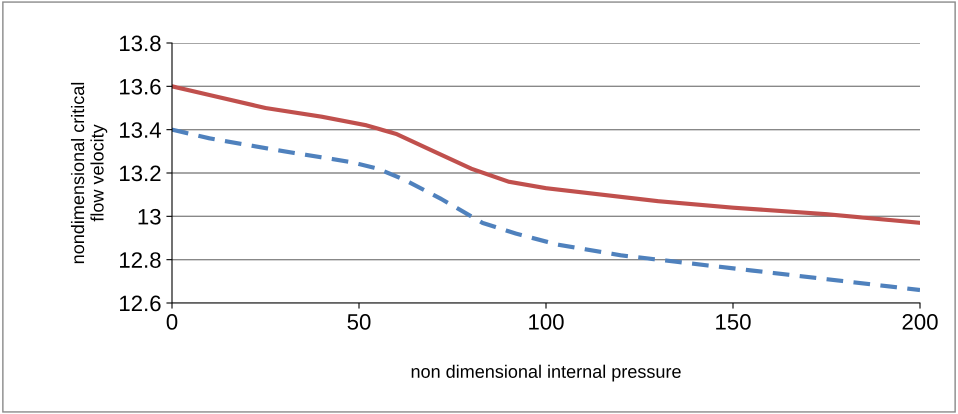 Image resolution: width=958 pixels, height=414 pixels. Describe the element at coordinates (546, 322) in the screenshot. I see `x-tick-label: 100` at that location.